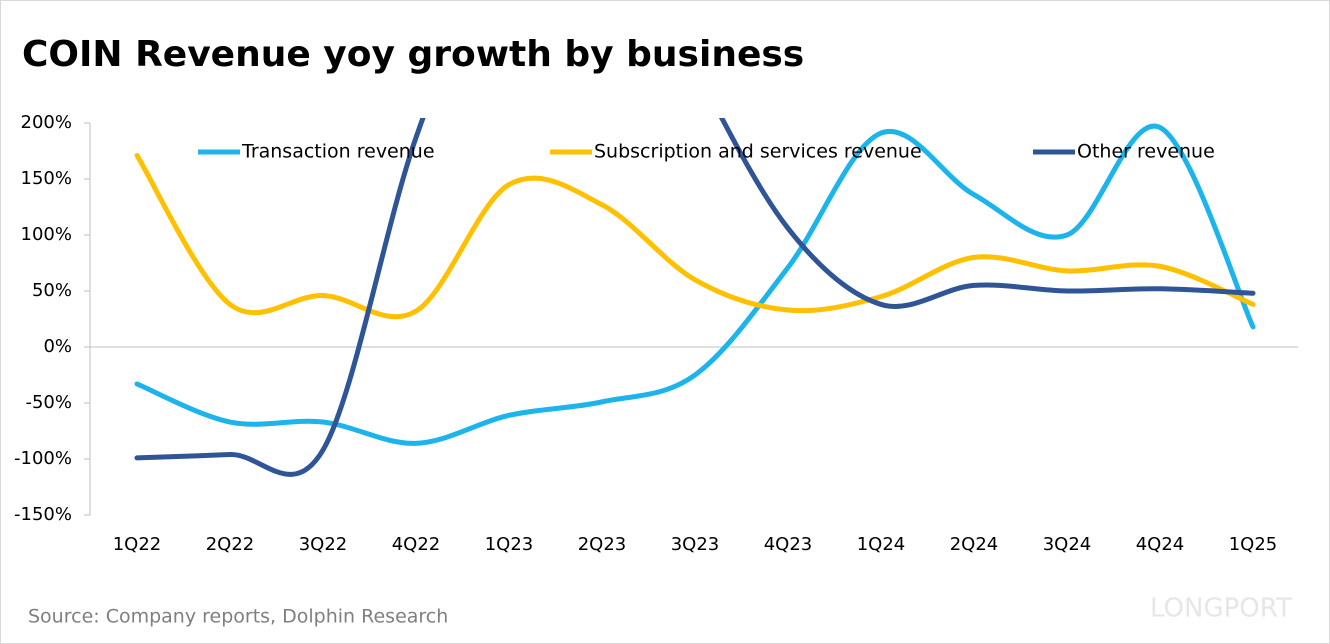 The height and width of the screenshot is (644, 1330). Describe the element at coordinates (788, 544) in the screenshot. I see `x-tick-label: 4Q23` at that location.